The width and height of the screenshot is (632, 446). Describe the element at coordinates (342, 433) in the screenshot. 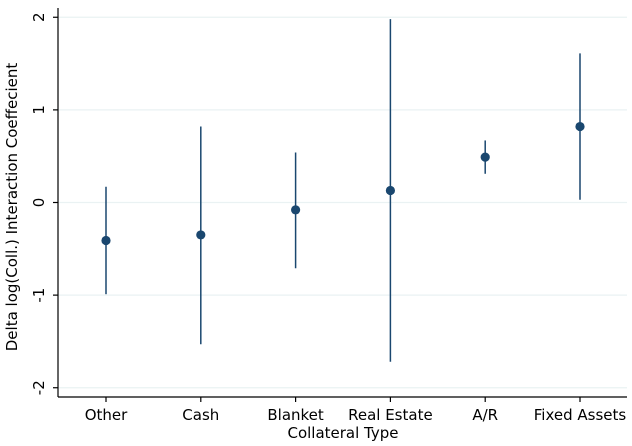

I see `x-axis-title: Collateral Type` at that location.